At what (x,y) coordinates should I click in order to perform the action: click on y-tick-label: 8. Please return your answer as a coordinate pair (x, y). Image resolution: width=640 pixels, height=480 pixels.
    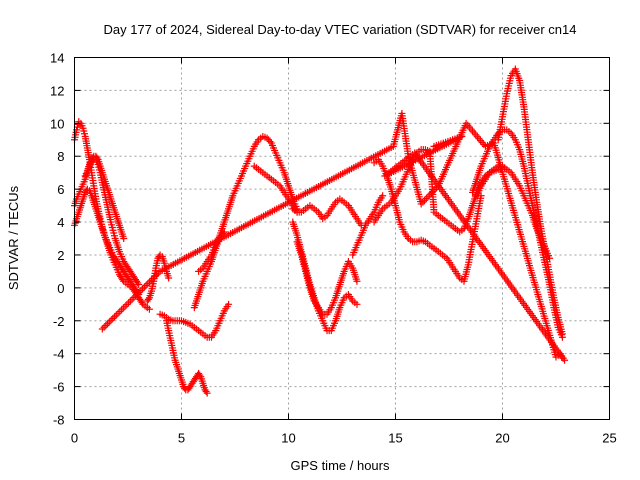
    Looking at the image, I should click on (60, 156).